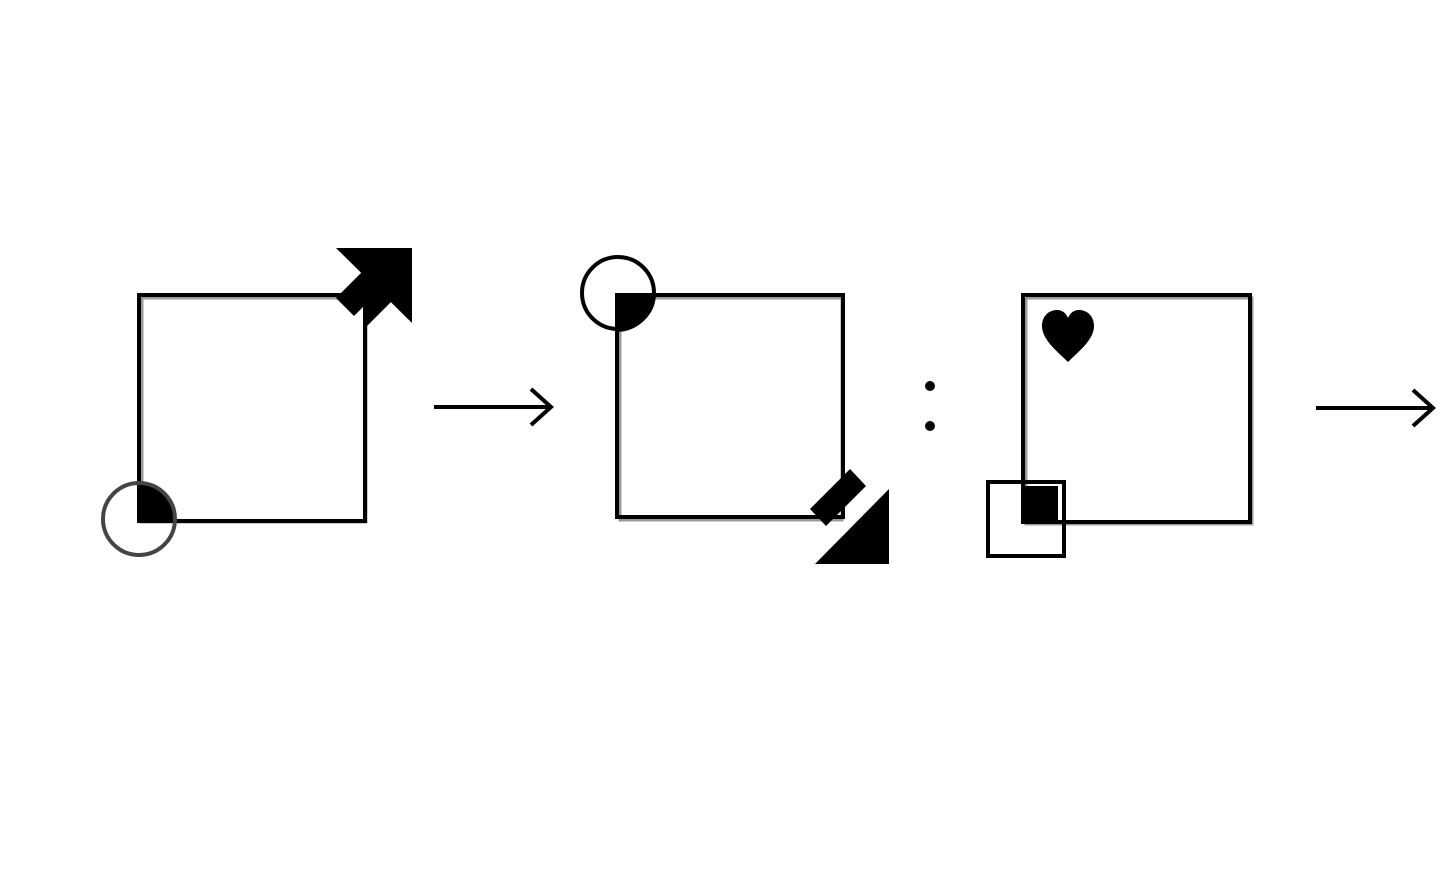  What do you see at coordinates (930, 406) in the screenshot?
I see `colon-separator-icon` at bounding box center [930, 406].